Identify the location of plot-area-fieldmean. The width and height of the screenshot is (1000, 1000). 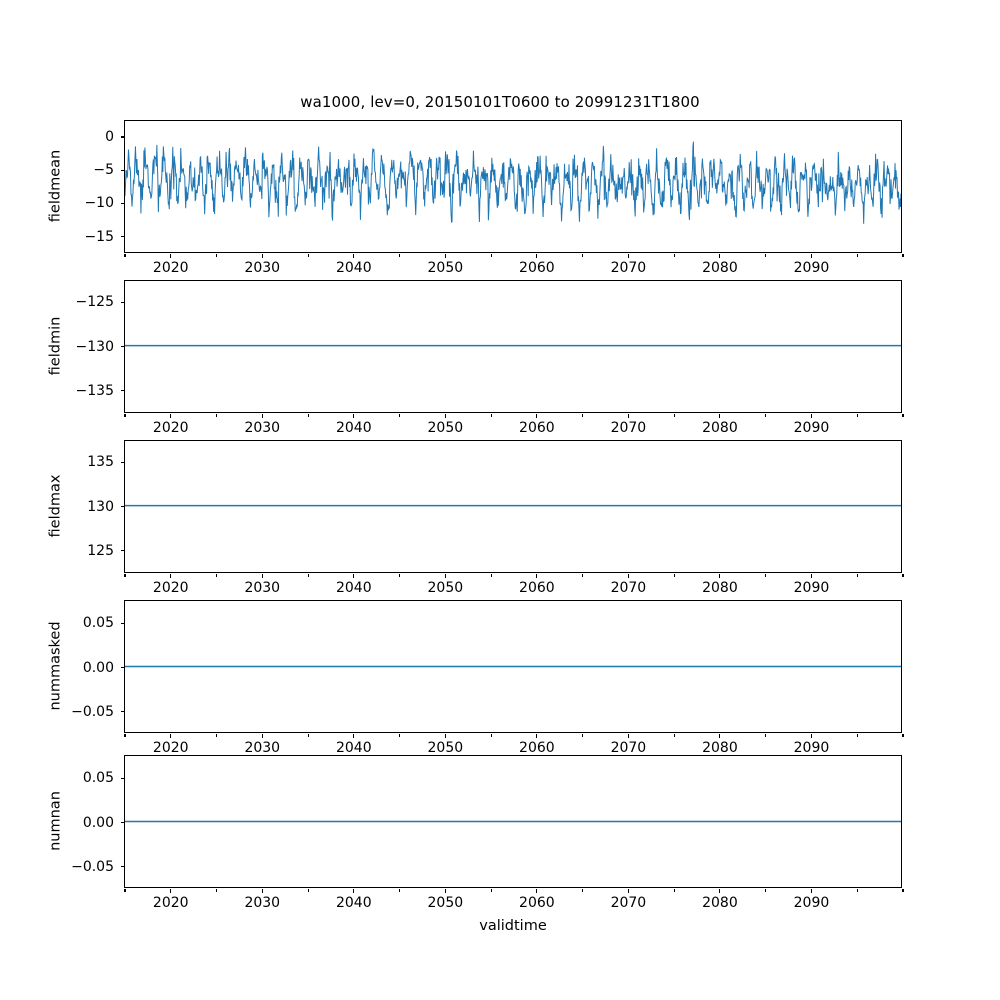
(513, 186).